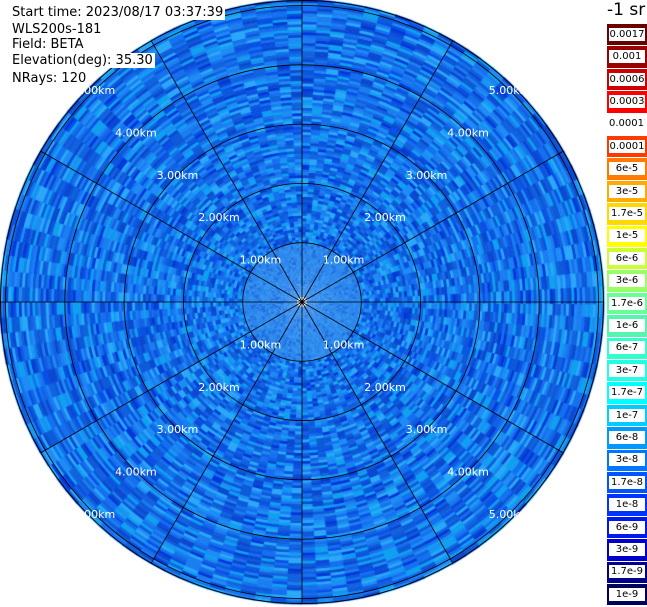 This screenshot has width=647, height=607. Describe the element at coordinates (627, 572) in the screenshot. I see `colorbar-tick-label: 1.7e-9` at that location.